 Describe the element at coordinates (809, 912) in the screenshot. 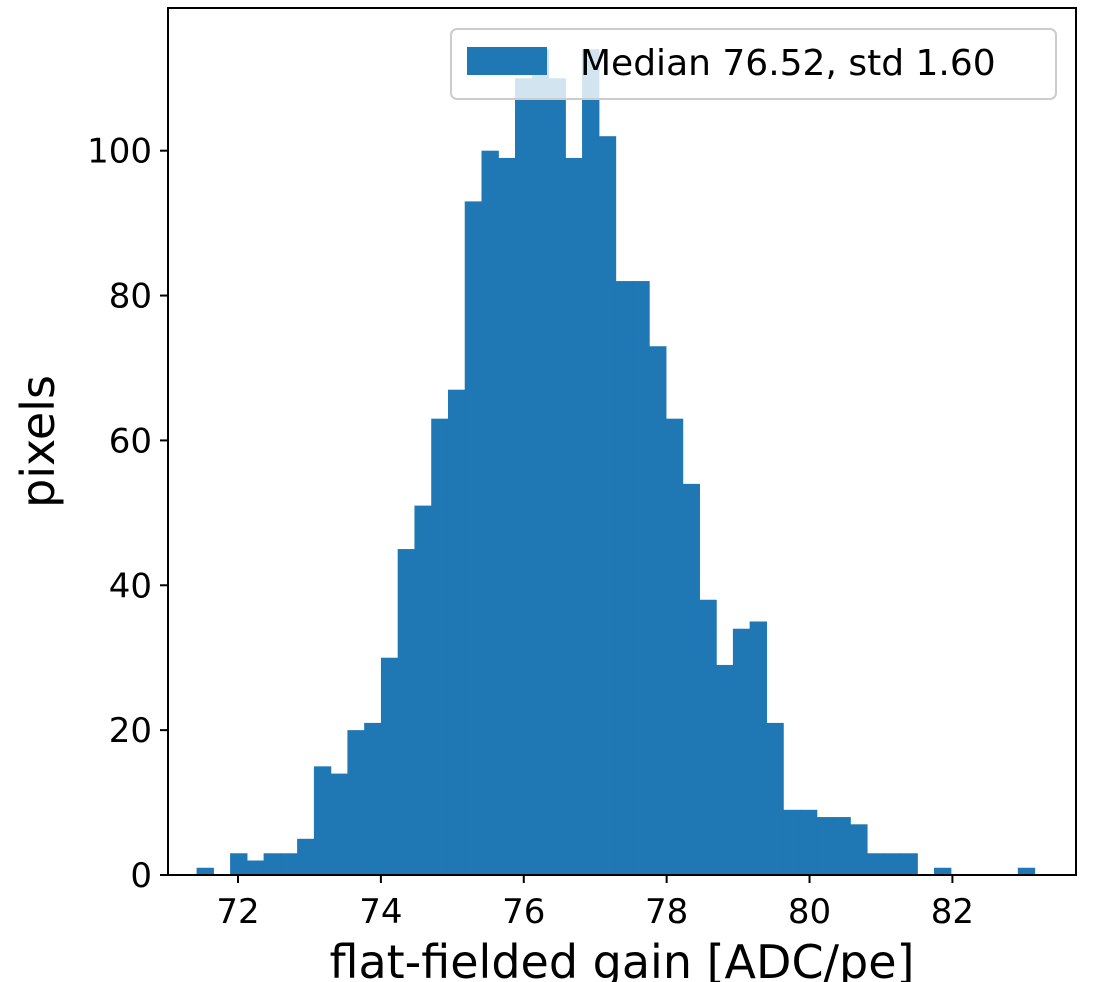

I see `x-tick-label: 80` at that location.